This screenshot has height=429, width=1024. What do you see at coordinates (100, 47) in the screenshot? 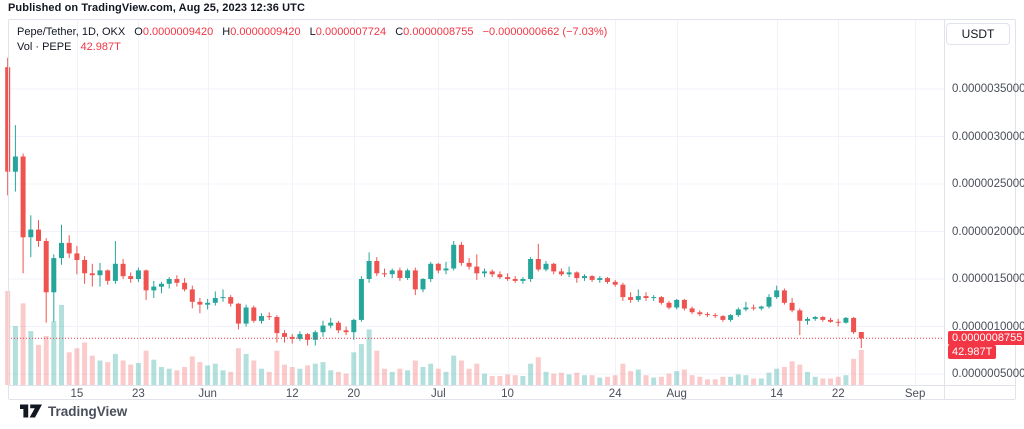
I see `volume-value: 42.987T` at bounding box center [100, 47].